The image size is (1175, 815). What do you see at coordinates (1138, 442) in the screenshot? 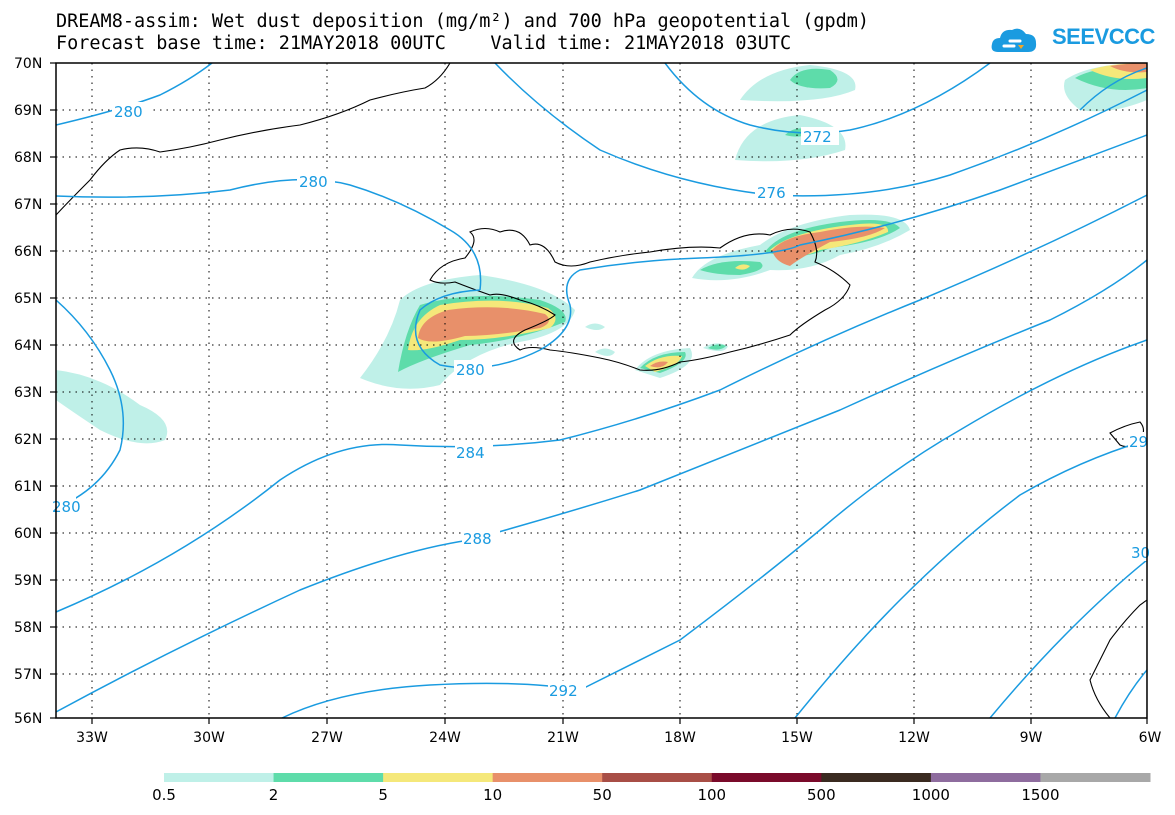
I see `contour-label: 29` at bounding box center [1138, 442].